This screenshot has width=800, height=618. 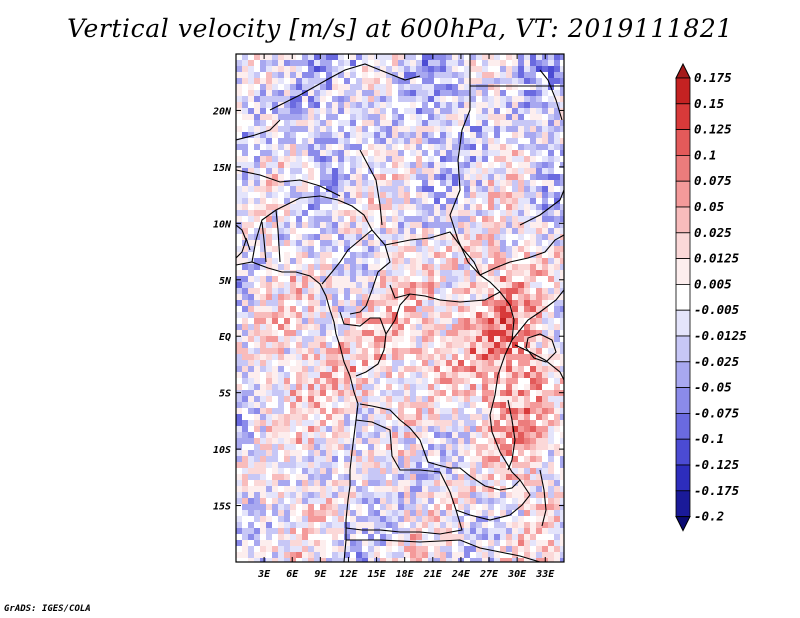 What do you see at coordinates (683, 524) in the screenshot?
I see `colorbar-bottom-arrow` at bounding box center [683, 524].